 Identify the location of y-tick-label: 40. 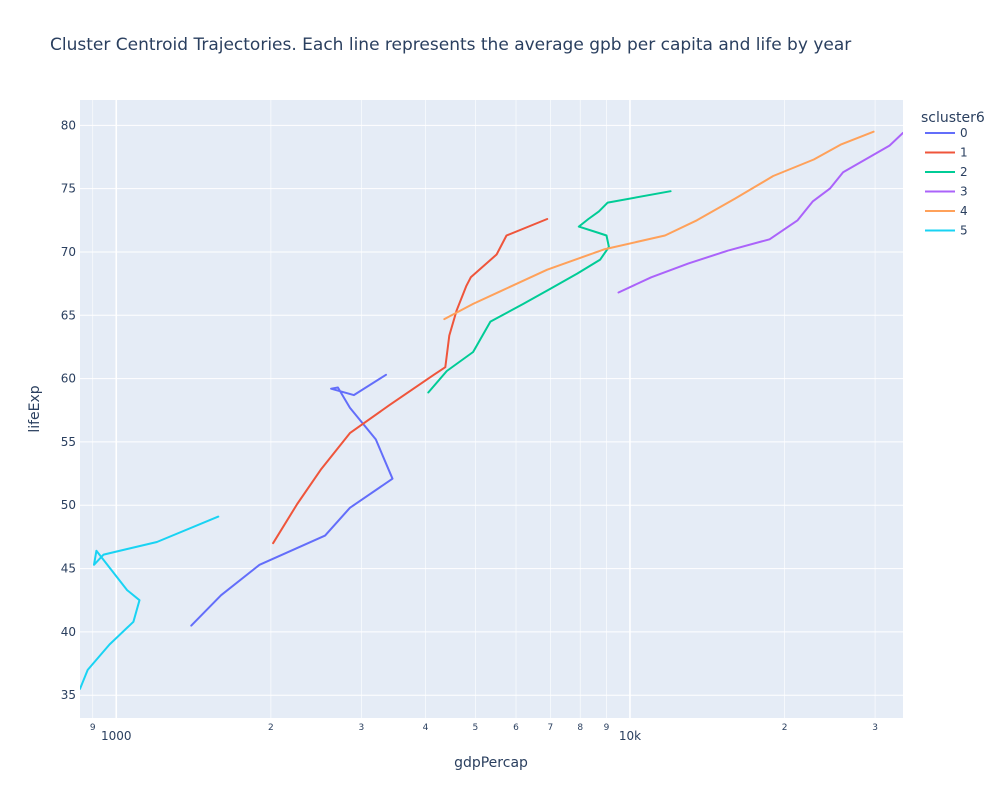
(68, 632).